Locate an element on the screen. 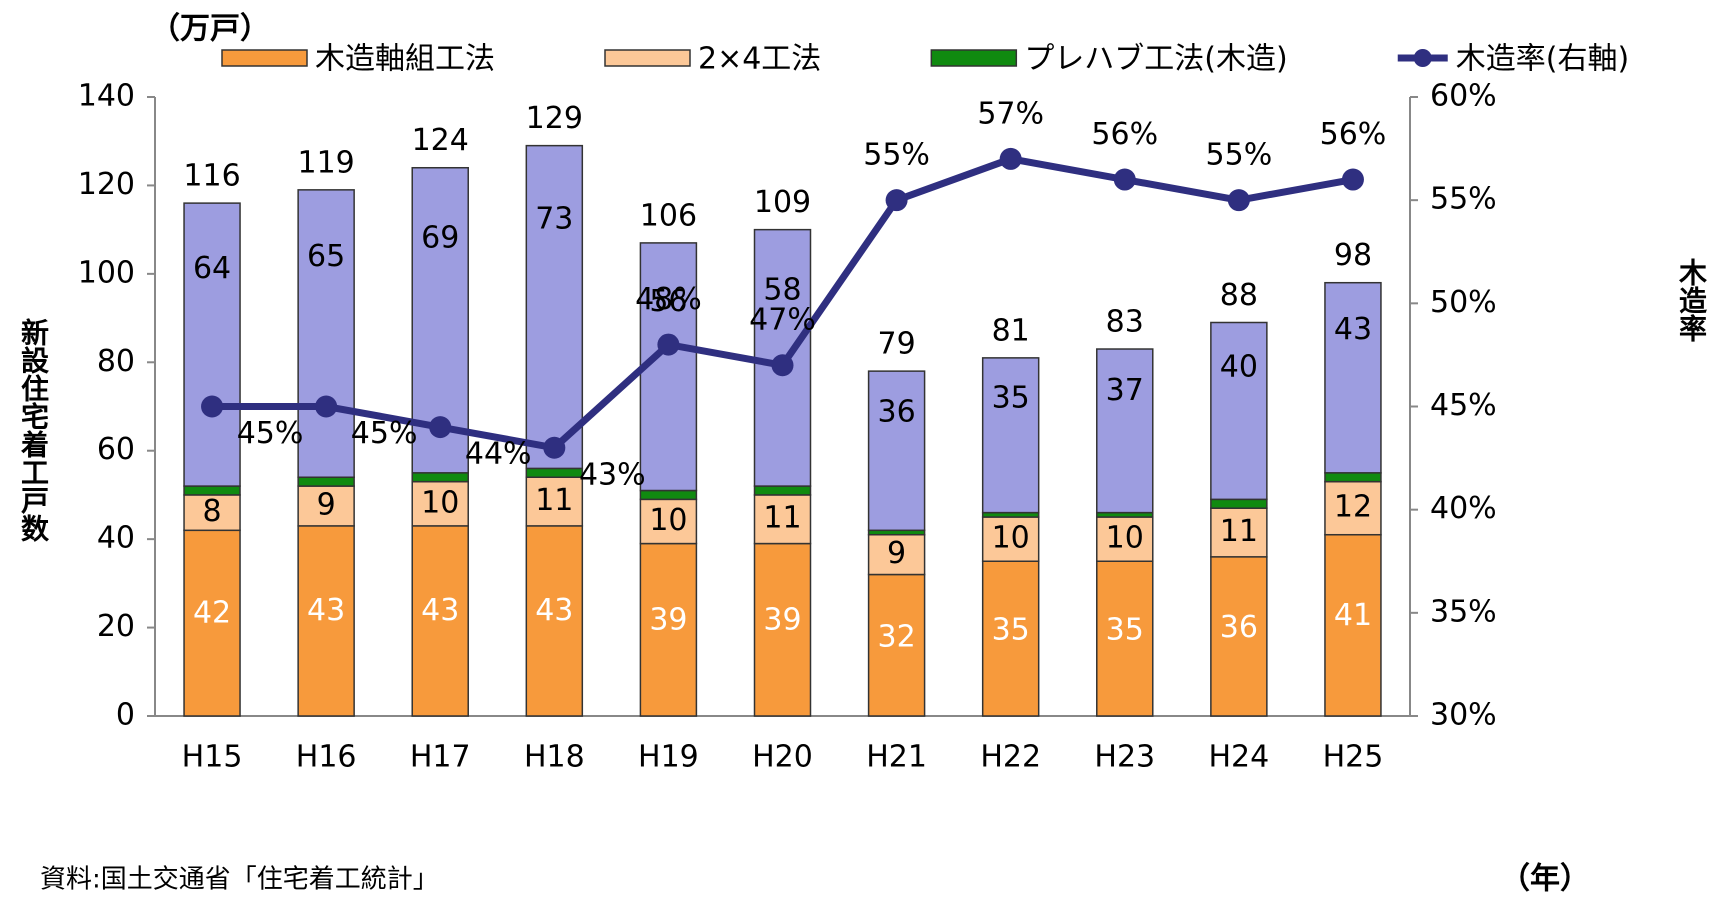  source: 資料:国土交通省「住宅着工統計」 is located at coordinates (239, 880).